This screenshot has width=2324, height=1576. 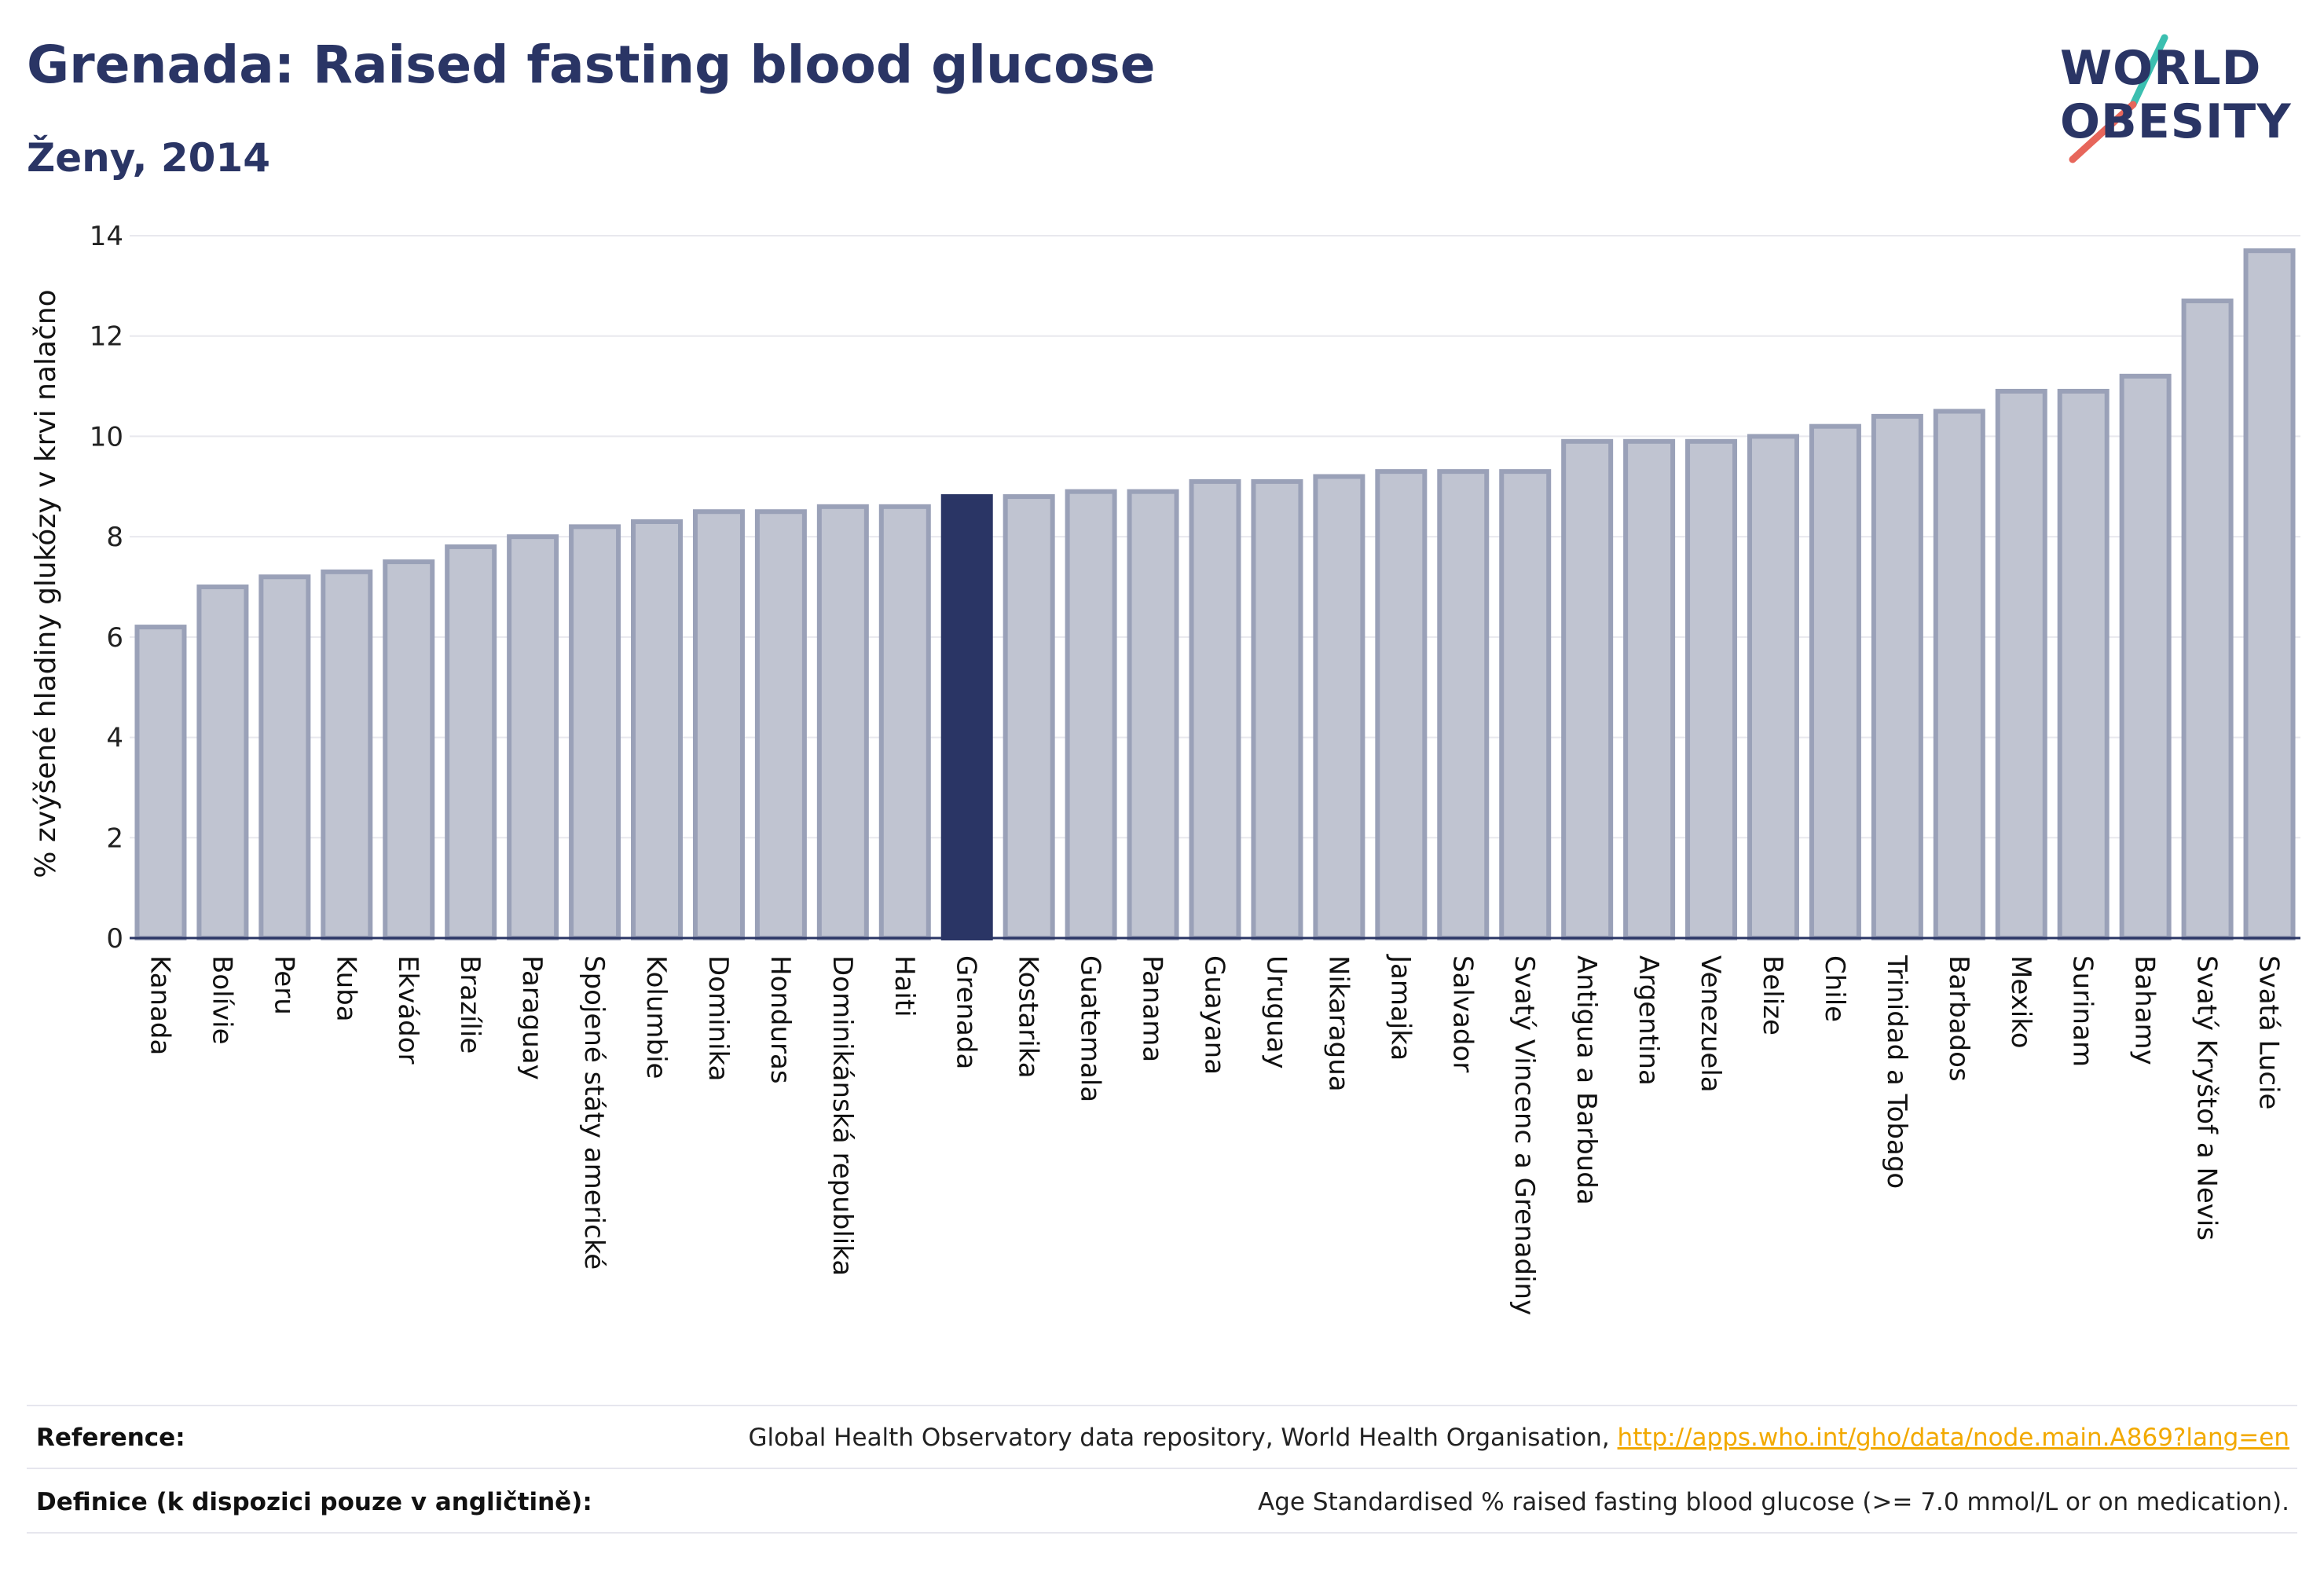 What do you see at coordinates (114, 838) in the screenshot?
I see `y-tick-label: 2` at bounding box center [114, 838].